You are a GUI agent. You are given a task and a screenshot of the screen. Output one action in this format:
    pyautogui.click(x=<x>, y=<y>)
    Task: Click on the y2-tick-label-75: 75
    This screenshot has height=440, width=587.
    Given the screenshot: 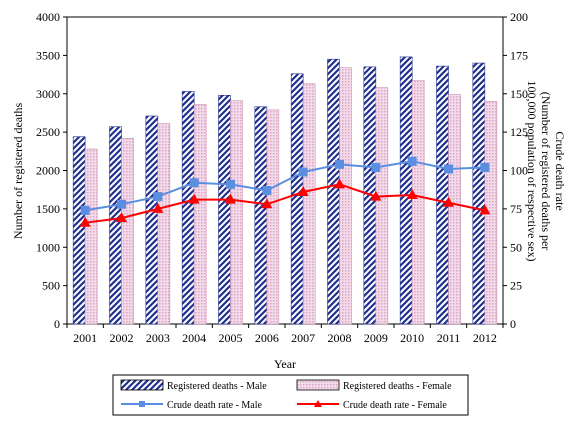 What is the action you would take?
    pyautogui.click(x=516, y=209)
    